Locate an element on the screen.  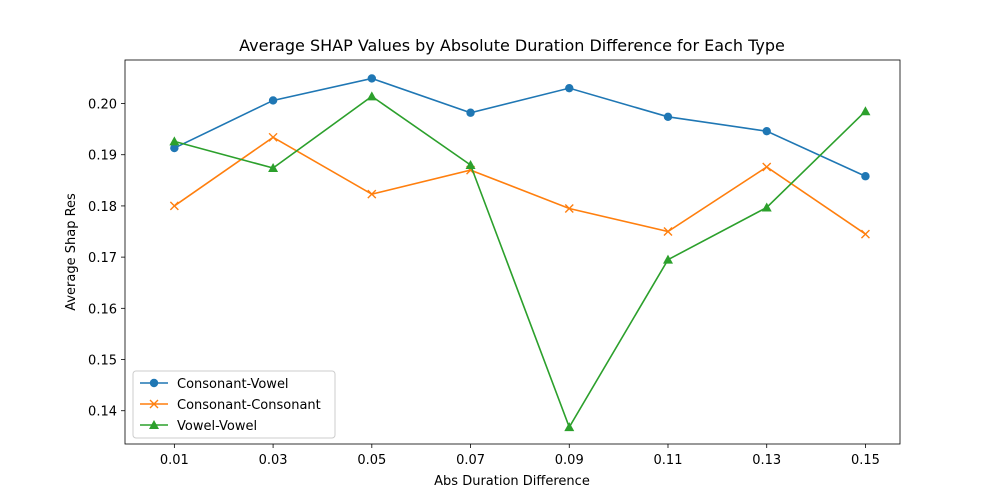
y-tick-label: 0.14 is located at coordinates (102, 412).